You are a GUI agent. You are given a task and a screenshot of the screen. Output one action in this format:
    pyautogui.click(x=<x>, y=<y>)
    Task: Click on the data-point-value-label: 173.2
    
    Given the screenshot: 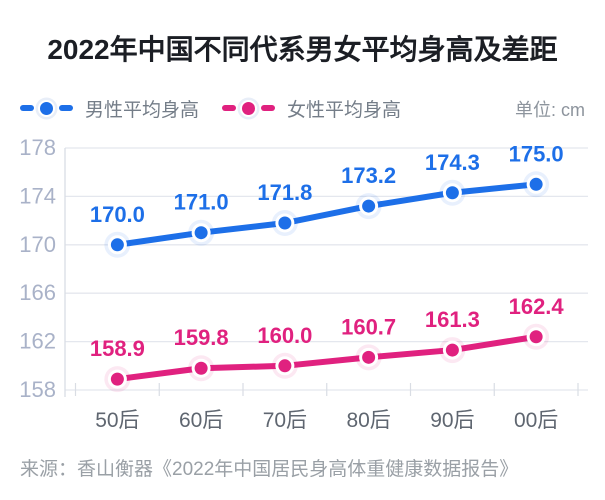 What is the action you would take?
    pyautogui.click(x=368, y=175)
    